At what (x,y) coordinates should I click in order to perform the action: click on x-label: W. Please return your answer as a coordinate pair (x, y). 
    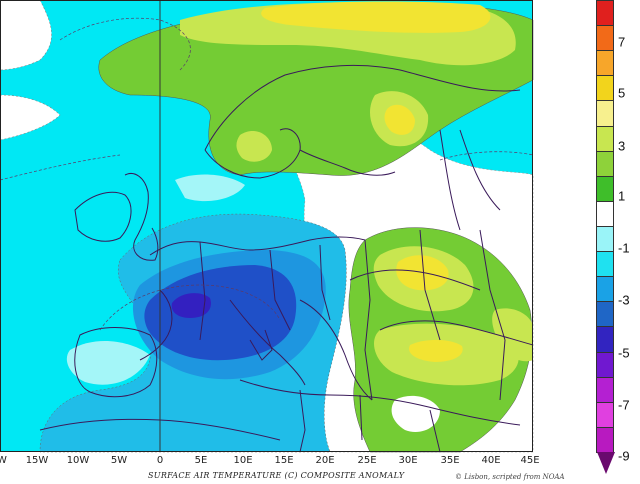
    Looking at the image, I should click on (3, 460).